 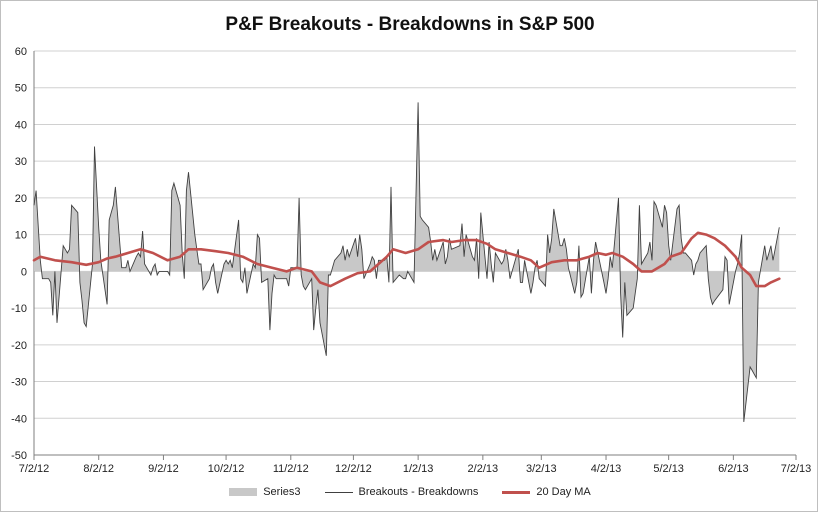 I want to click on y-tick-label: 50, so click(x=21, y=89).